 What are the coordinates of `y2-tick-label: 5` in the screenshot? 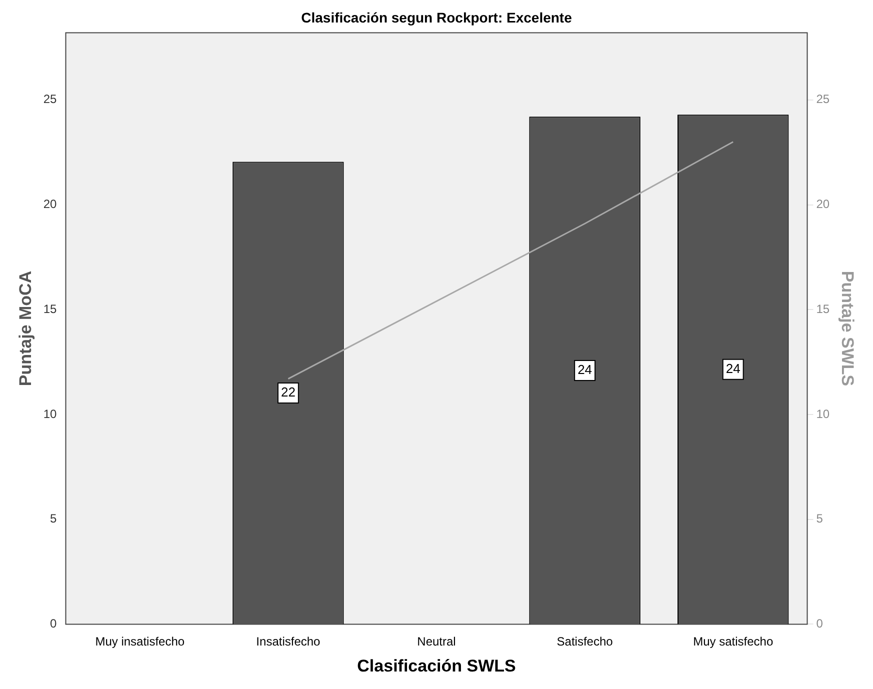 It's located at (820, 519).